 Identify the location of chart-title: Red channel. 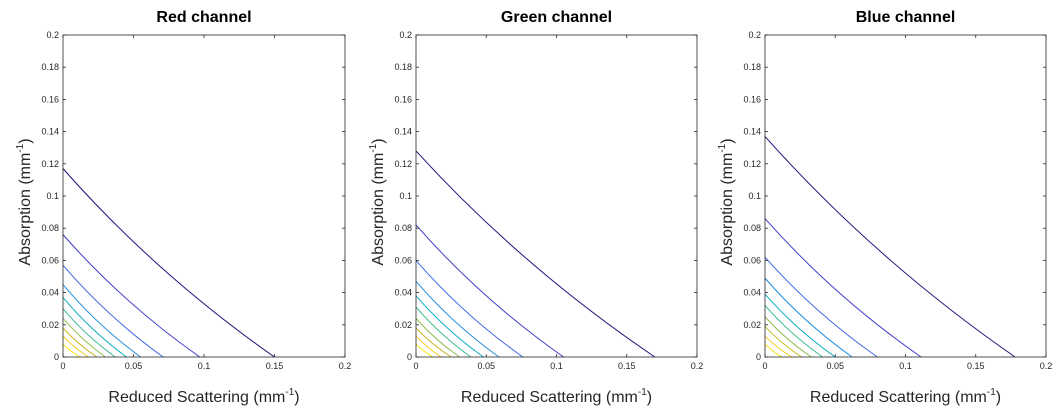
(203, 17).